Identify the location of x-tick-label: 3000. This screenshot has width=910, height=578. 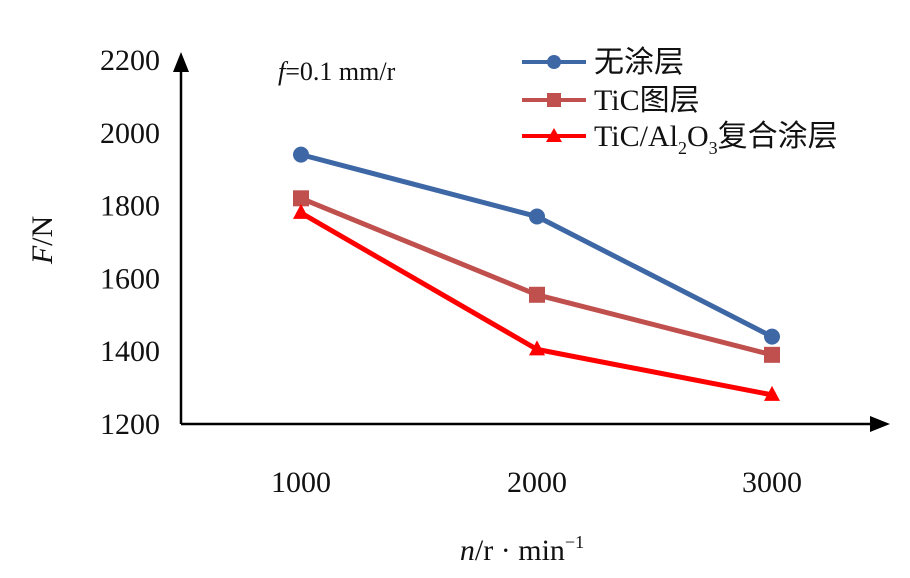
(772, 482).